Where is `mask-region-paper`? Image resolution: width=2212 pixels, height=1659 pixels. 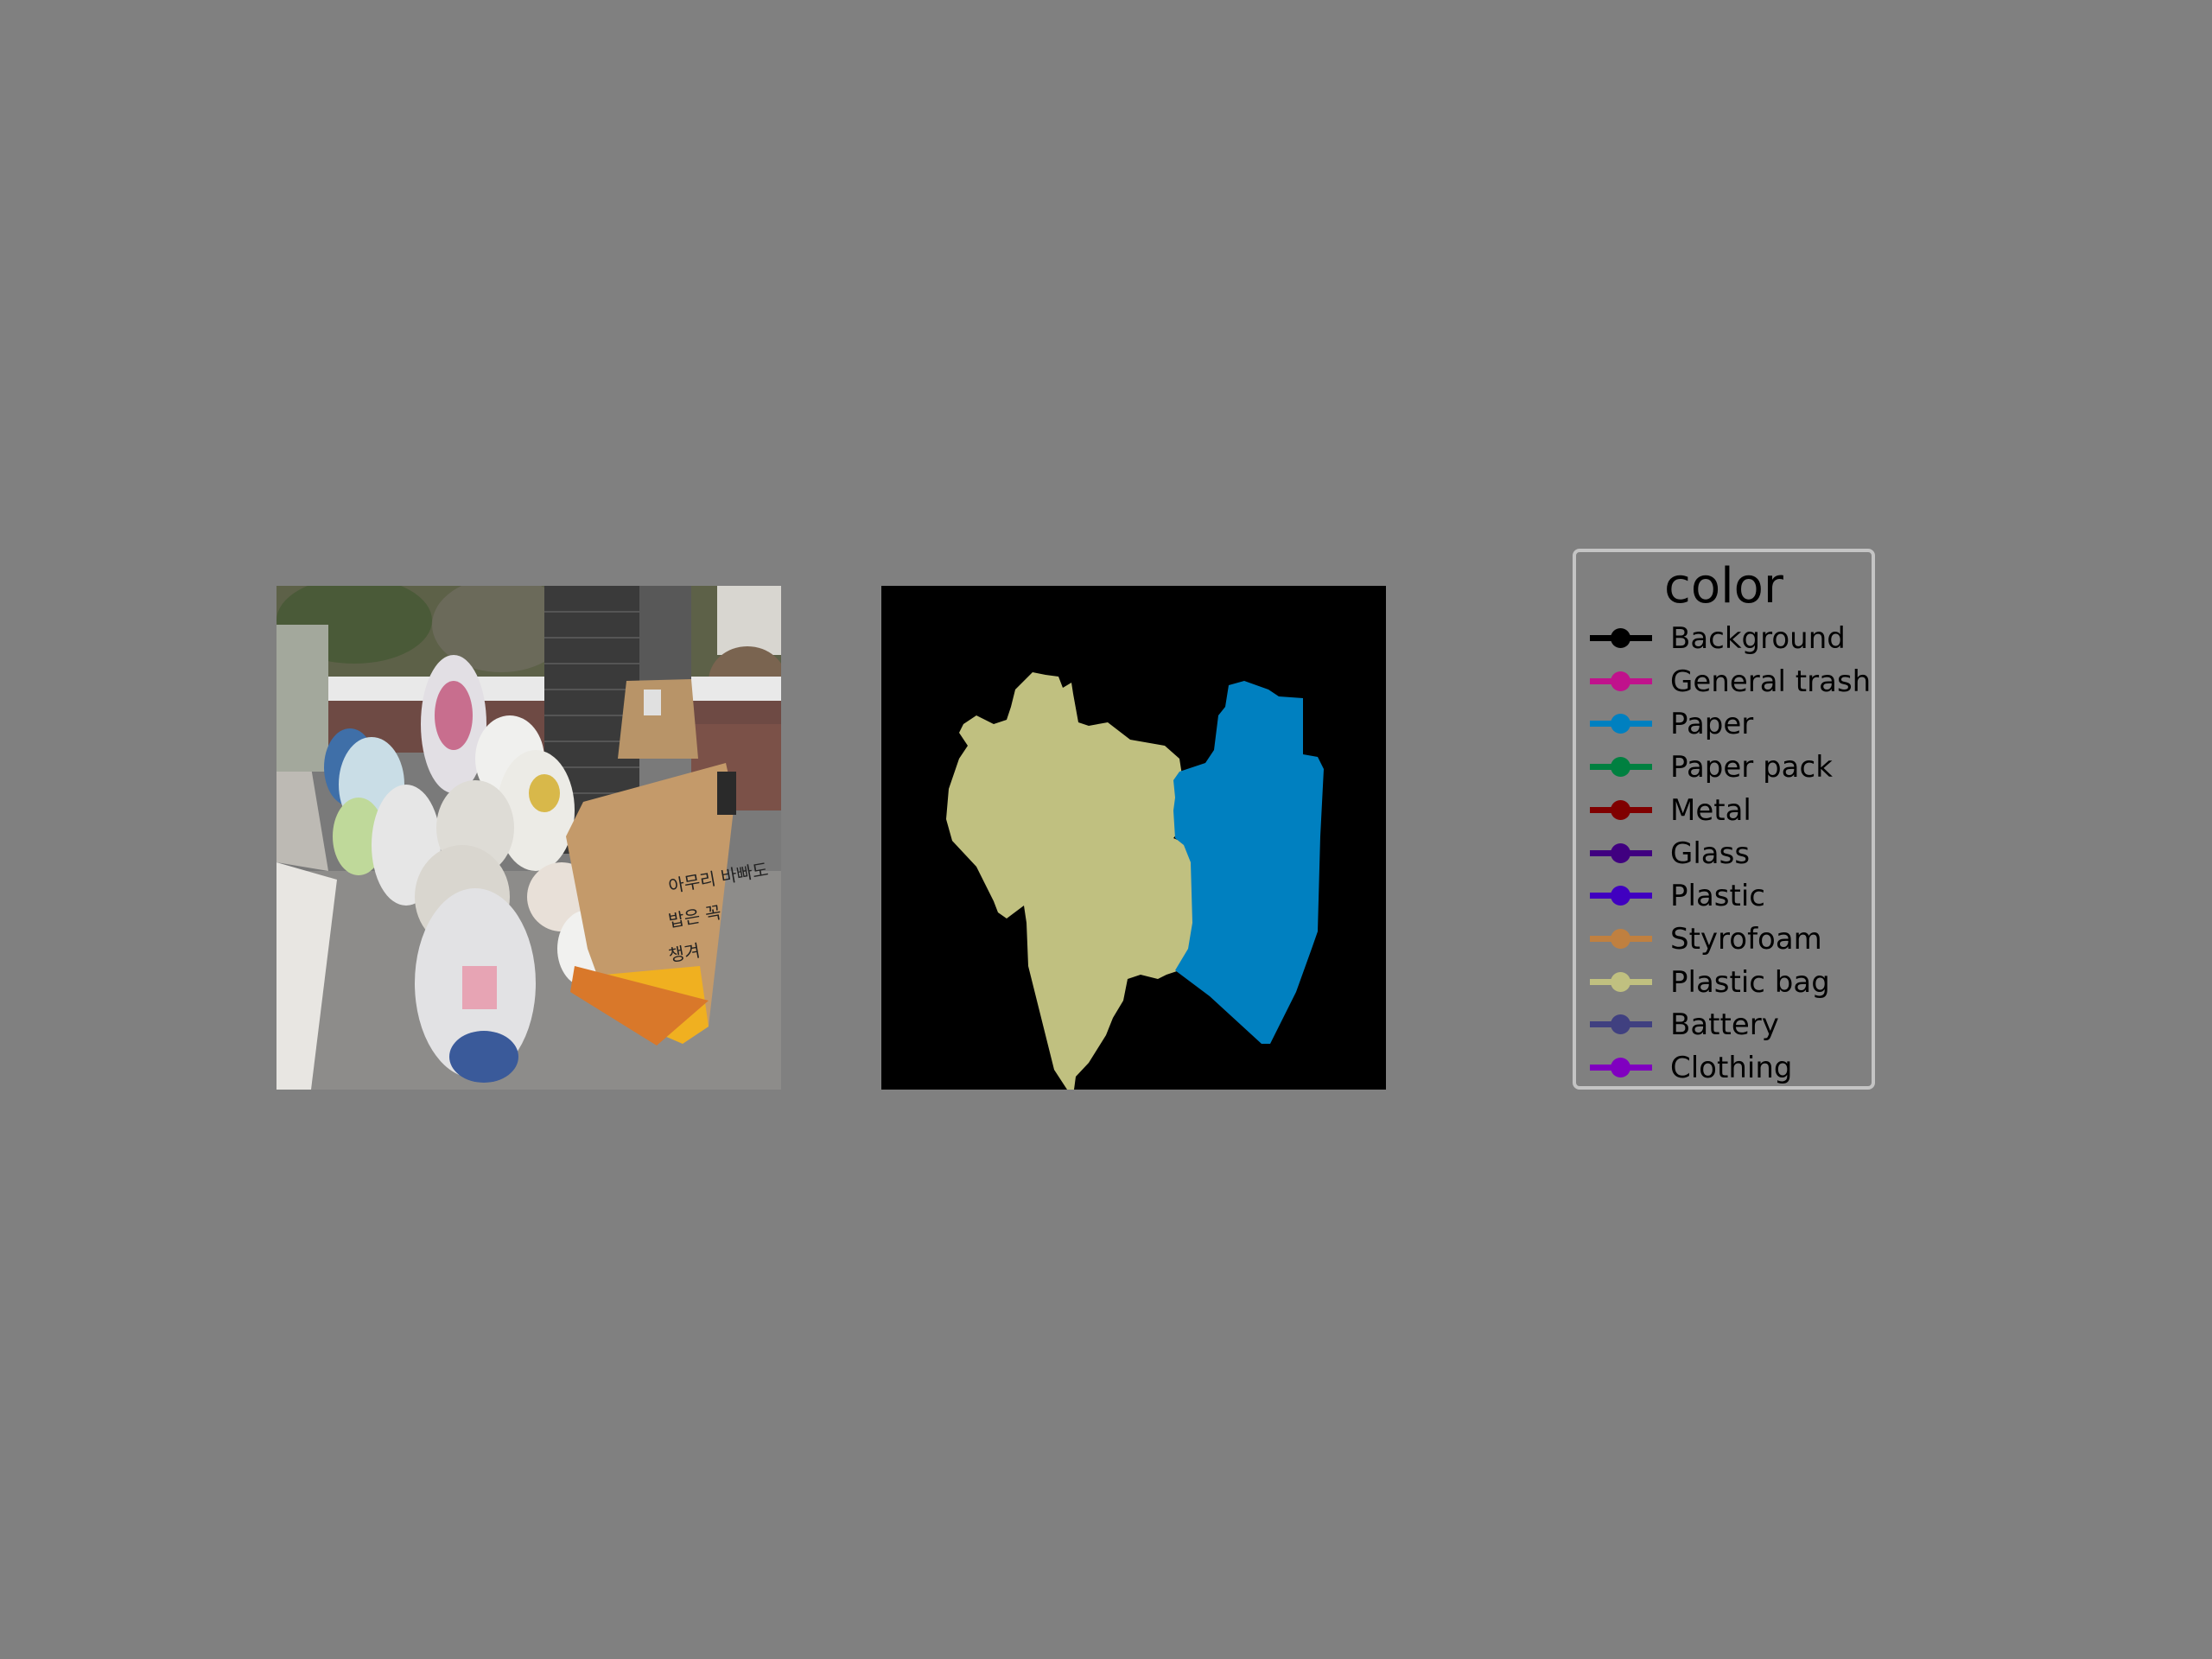
mask-region-paper is located at coordinates (1248, 862).